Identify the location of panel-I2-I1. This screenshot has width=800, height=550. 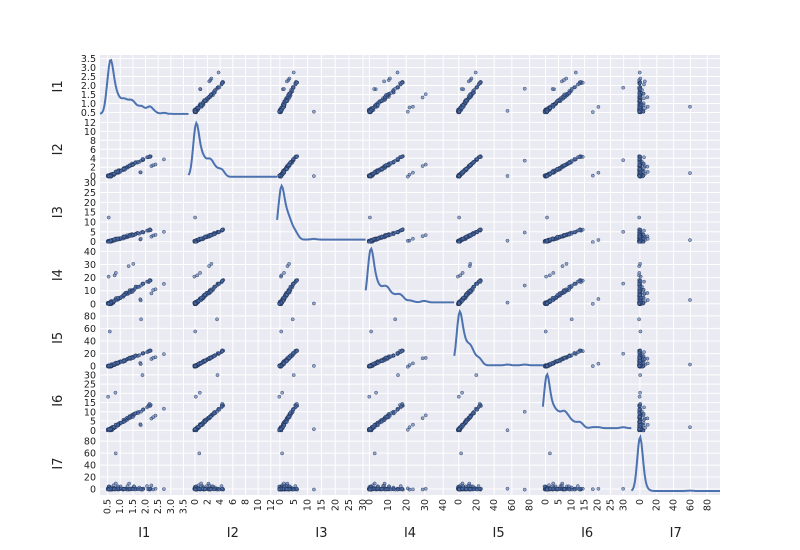
(144, 149).